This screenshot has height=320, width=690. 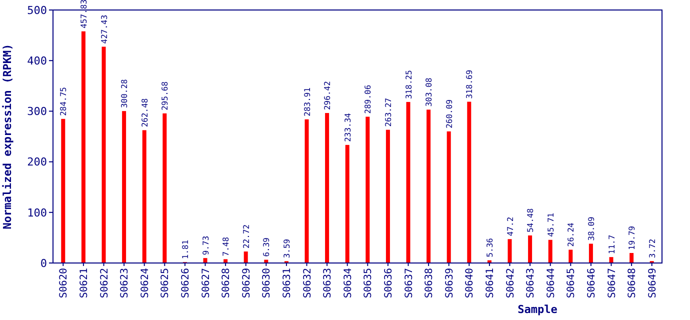 What do you see at coordinates (267, 247) in the screenshot?
I see `data-label: 6.39` at bounding box center [267, 247].